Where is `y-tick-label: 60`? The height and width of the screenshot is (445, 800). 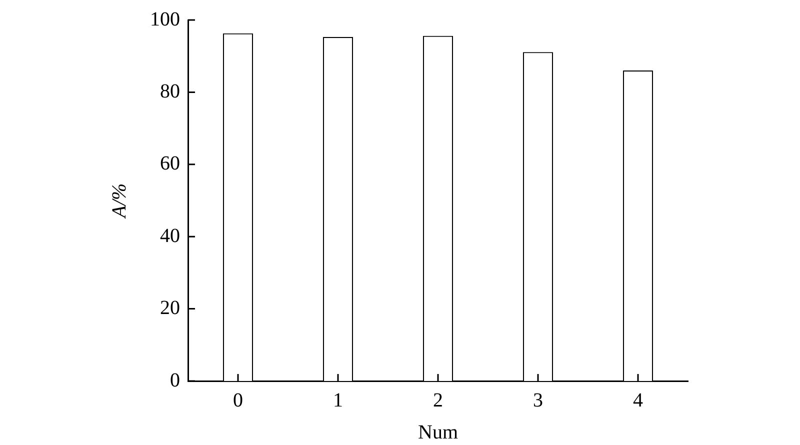
y-tick-label: 60 is located at coordinates (170, 163).